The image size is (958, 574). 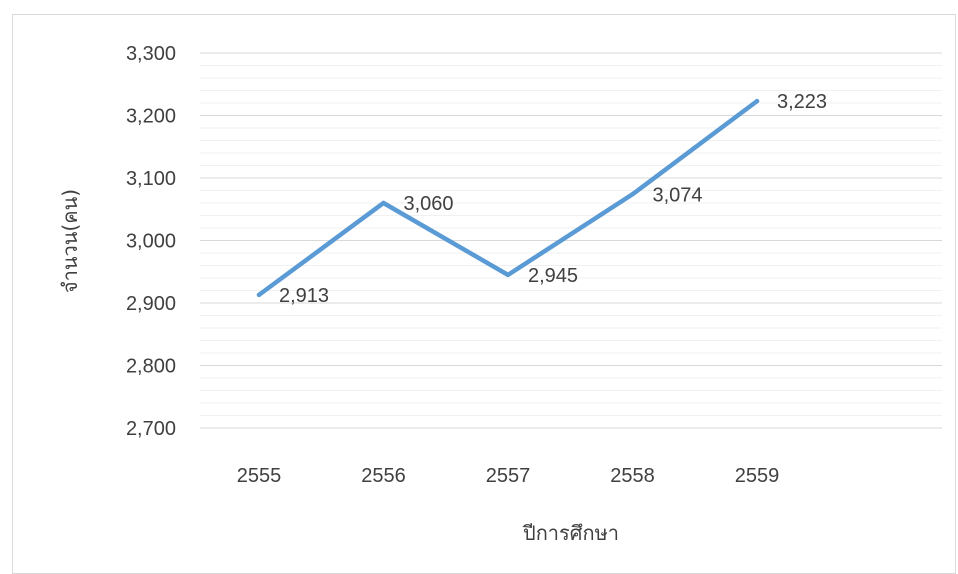 What do you see at coordinates (553, 276) in the screenshot?
I see `data-label: 2,945` at bounding box center [553, 276].